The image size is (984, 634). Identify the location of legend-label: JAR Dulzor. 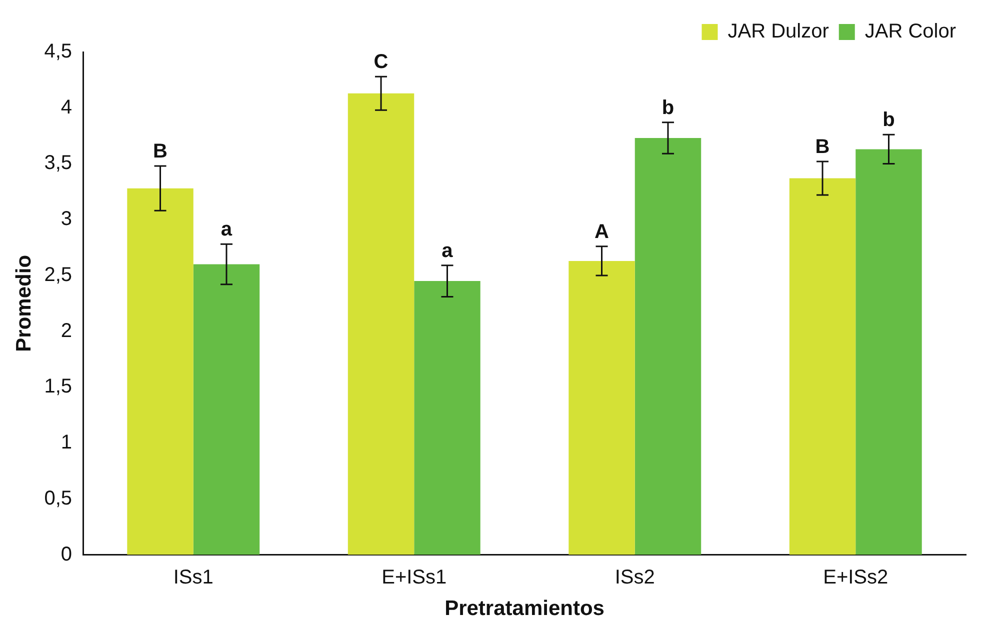
(779, 31).